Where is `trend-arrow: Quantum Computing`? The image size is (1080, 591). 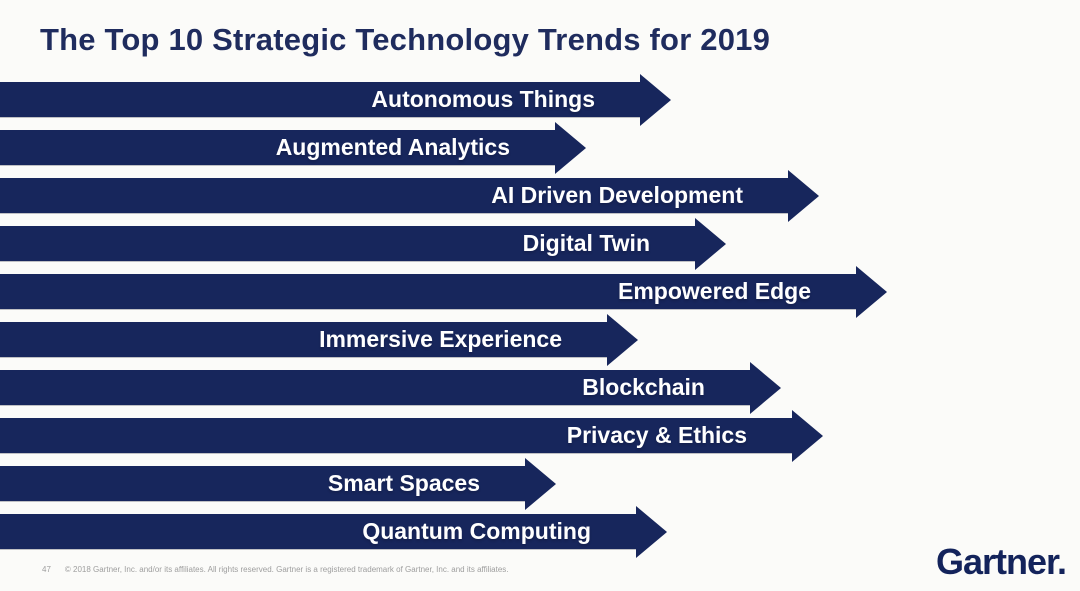 trend-arrow: Quantum Computing is located at coordinates (333, 531).